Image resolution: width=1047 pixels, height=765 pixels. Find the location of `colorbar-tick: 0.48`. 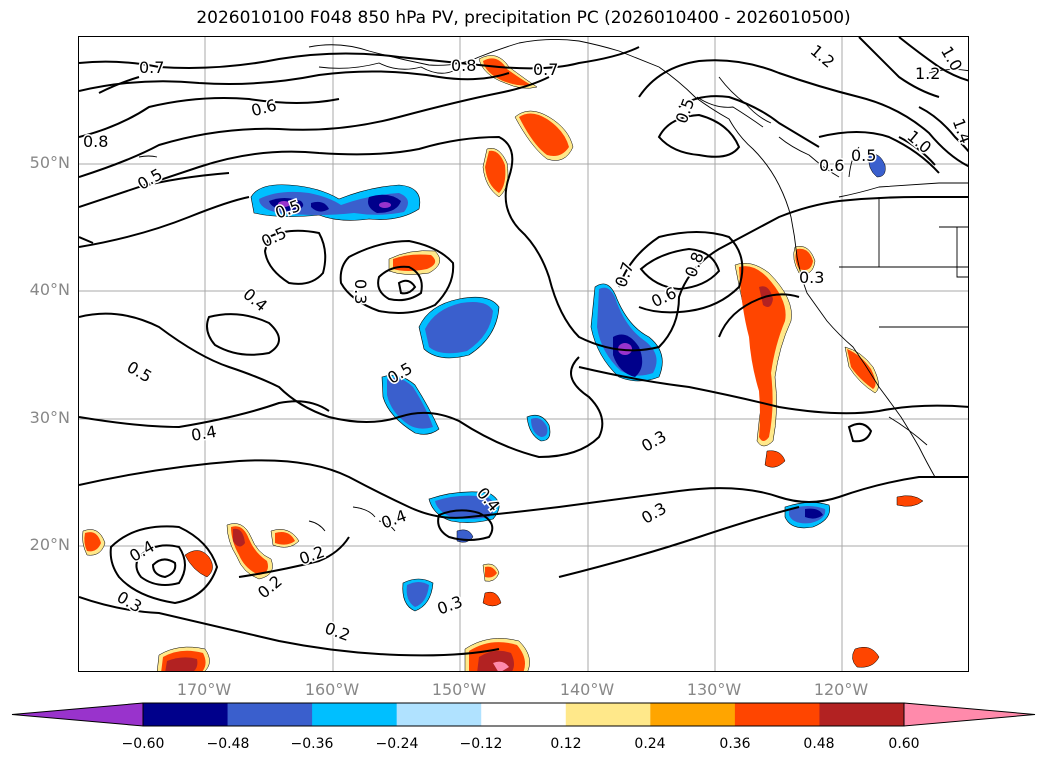

colorbar-tick: 0.48 is located at coordinates (819, 744).